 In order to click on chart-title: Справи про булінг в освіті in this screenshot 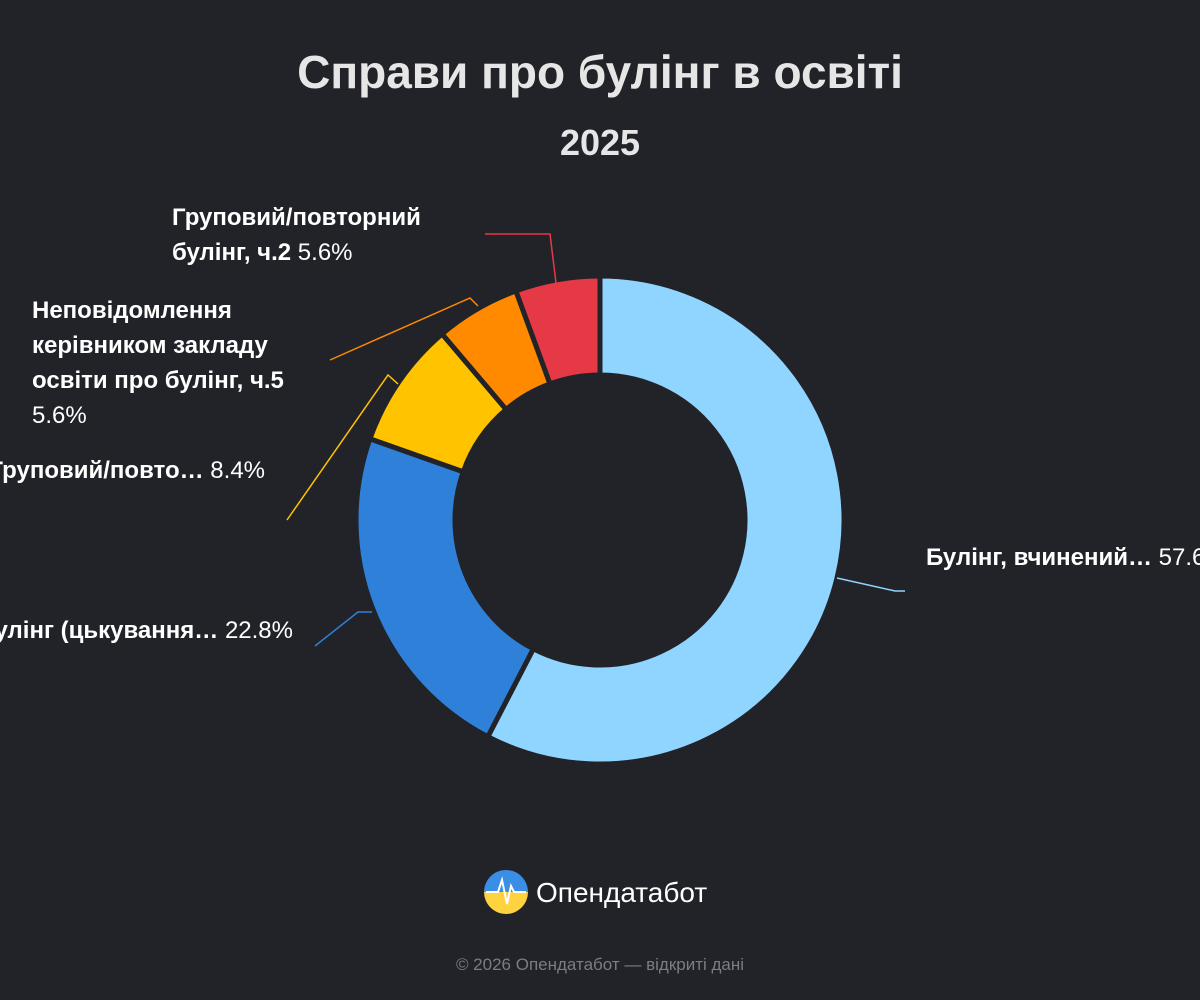, I will do `click(600, 72)`.